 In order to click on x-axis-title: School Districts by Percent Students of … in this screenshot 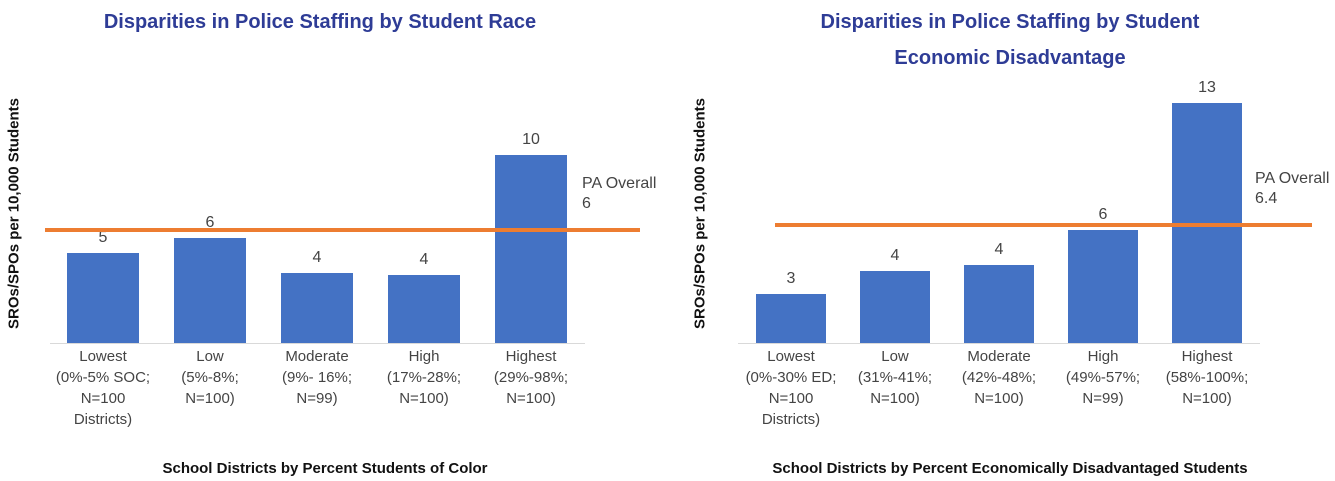, I will do `click(325, 468)`.